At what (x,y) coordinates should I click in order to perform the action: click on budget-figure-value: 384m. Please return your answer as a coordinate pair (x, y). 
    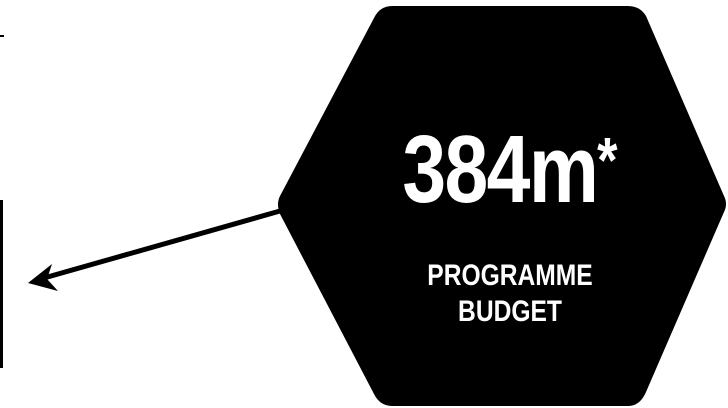
    Looking at the image, I should click on (500, 169).